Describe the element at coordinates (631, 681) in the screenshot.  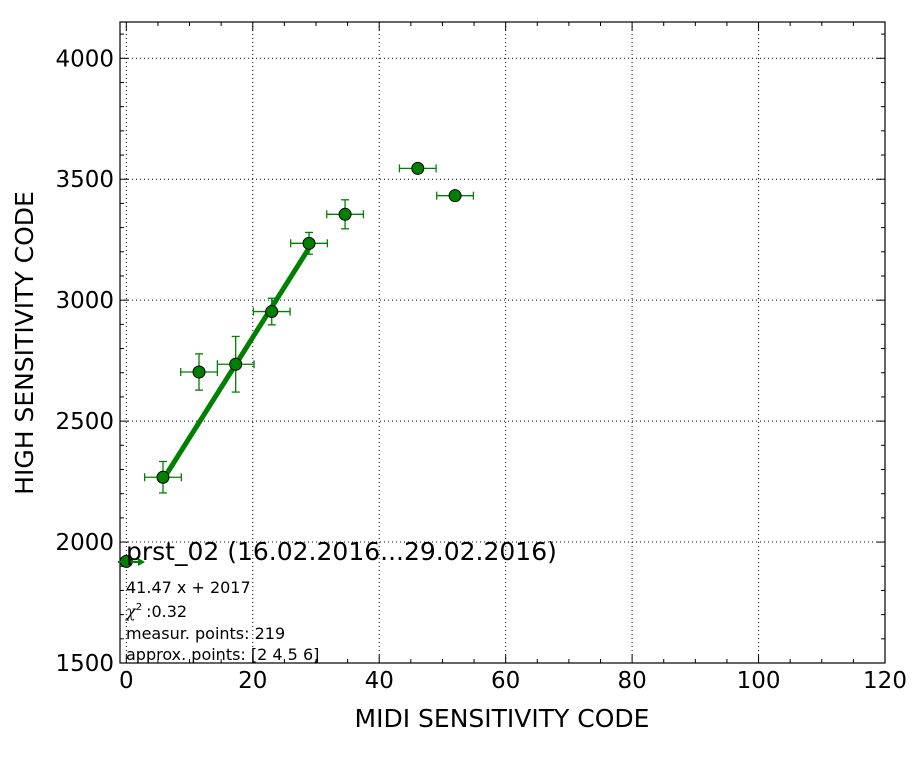
I see `x-tick-label: 80` at that location.